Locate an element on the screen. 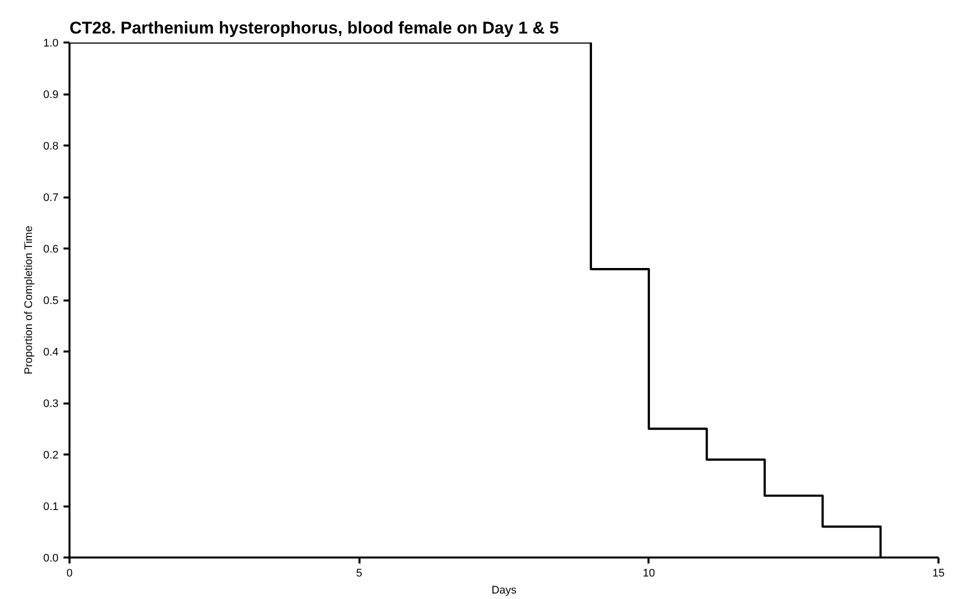 Image resolution: width=953 pixels, height=599 pixels. chart-title: CT28. Parthenium hysterophorus, blood female on Day 1 & 5 is located at coordinates (314, 28).